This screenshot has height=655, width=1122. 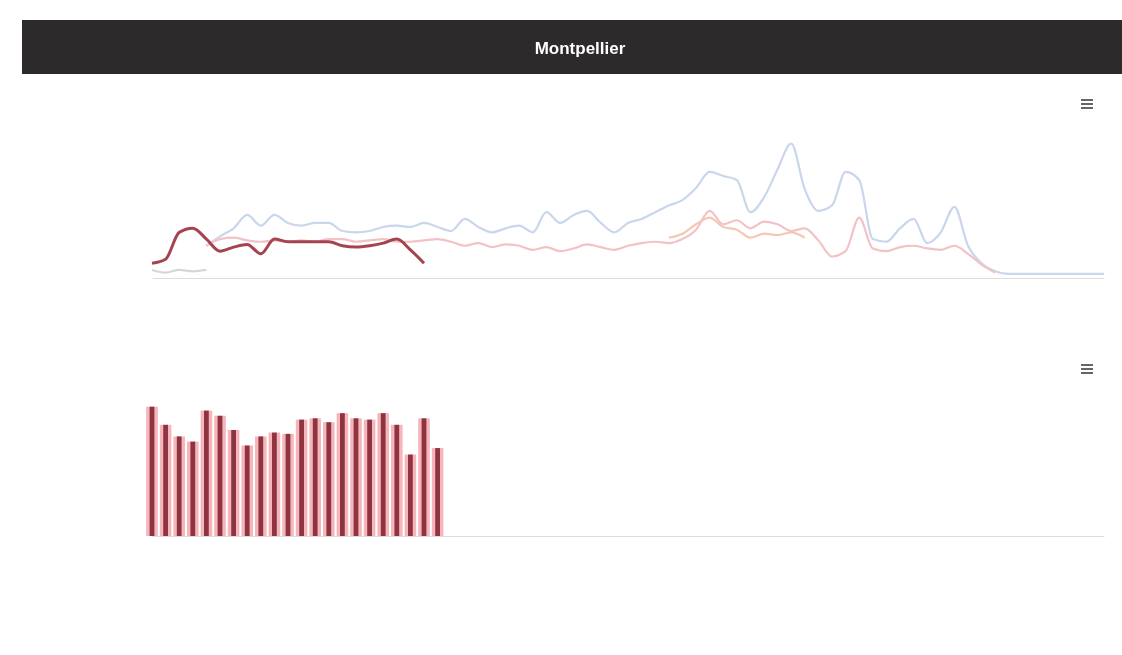 What do you see at coordinates (580, 48) in the screenshot?
I see `chart-title: Montpellier` at bounding box center [580, 48].